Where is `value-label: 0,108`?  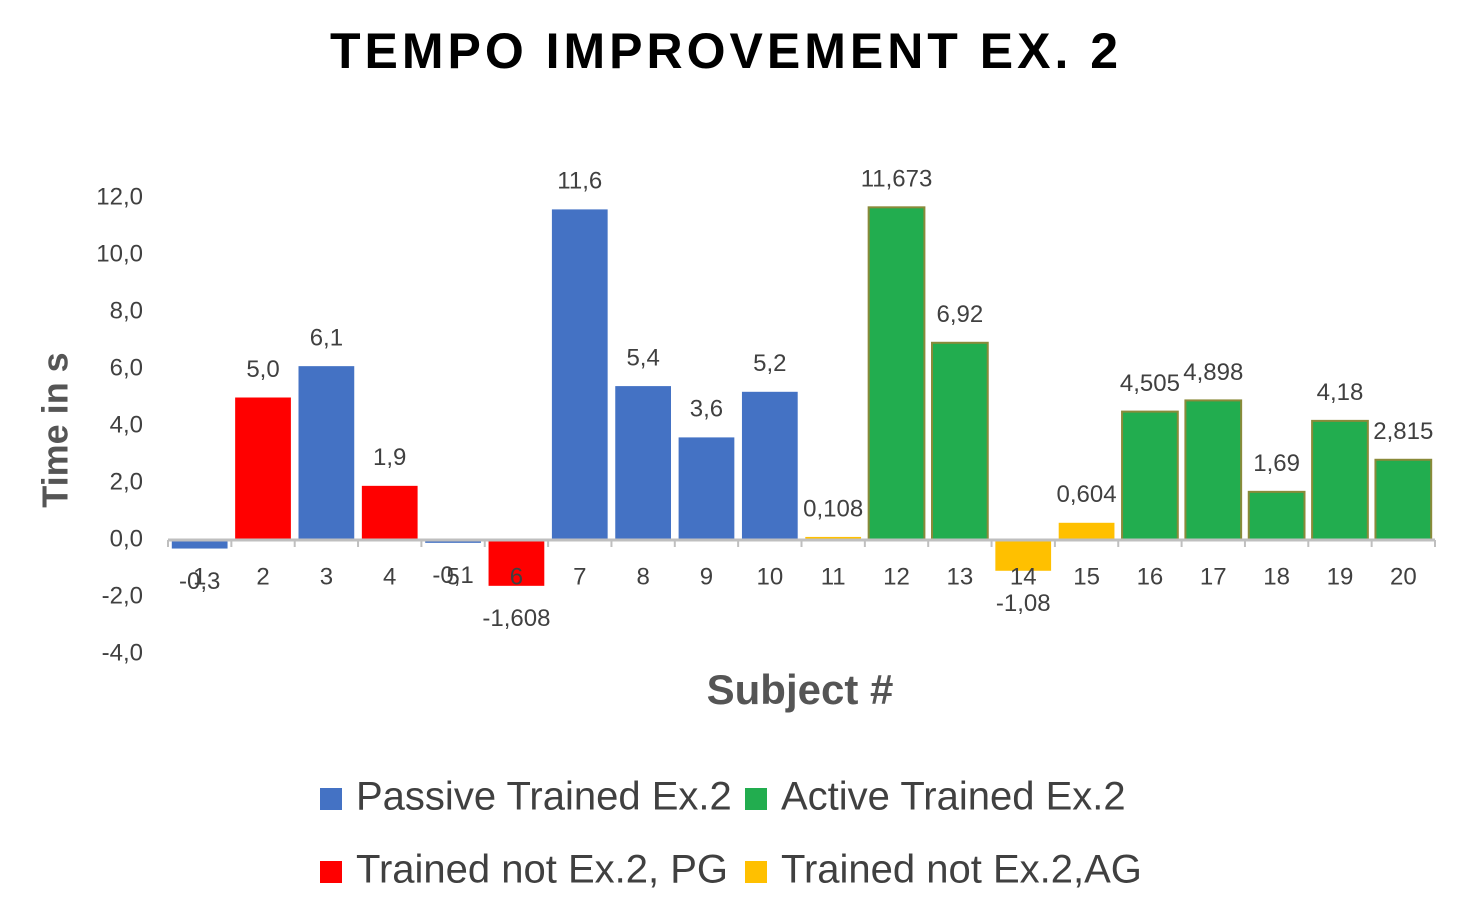
value-label: 0,108 is located at coordinates (833, 508).